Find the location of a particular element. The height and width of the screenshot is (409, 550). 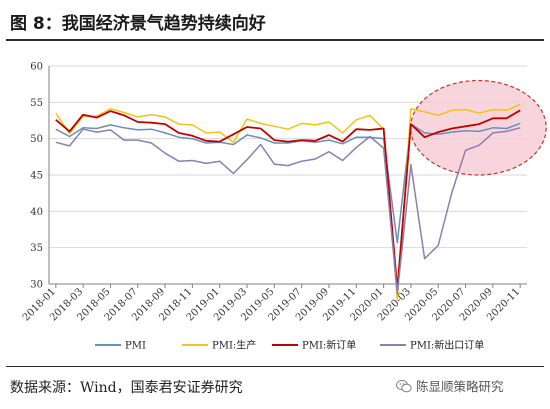

source-note: 数据来源：Wind，国泰君安证券研究 is located at coordinates (126, 388).